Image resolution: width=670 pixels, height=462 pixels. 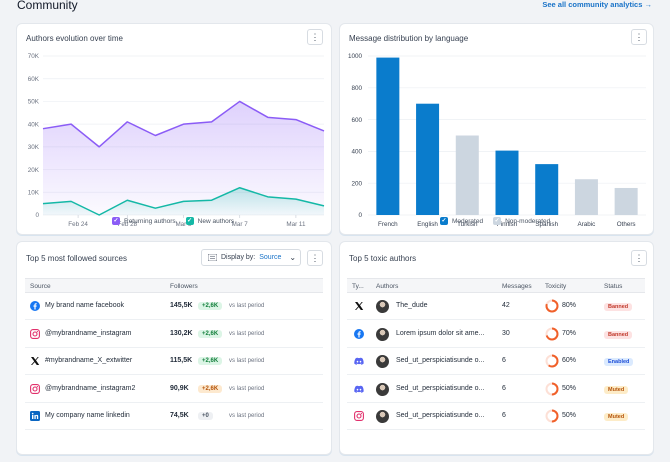 I want to click on chevron-down-icon: ⌄, so click(x=293, y=257).